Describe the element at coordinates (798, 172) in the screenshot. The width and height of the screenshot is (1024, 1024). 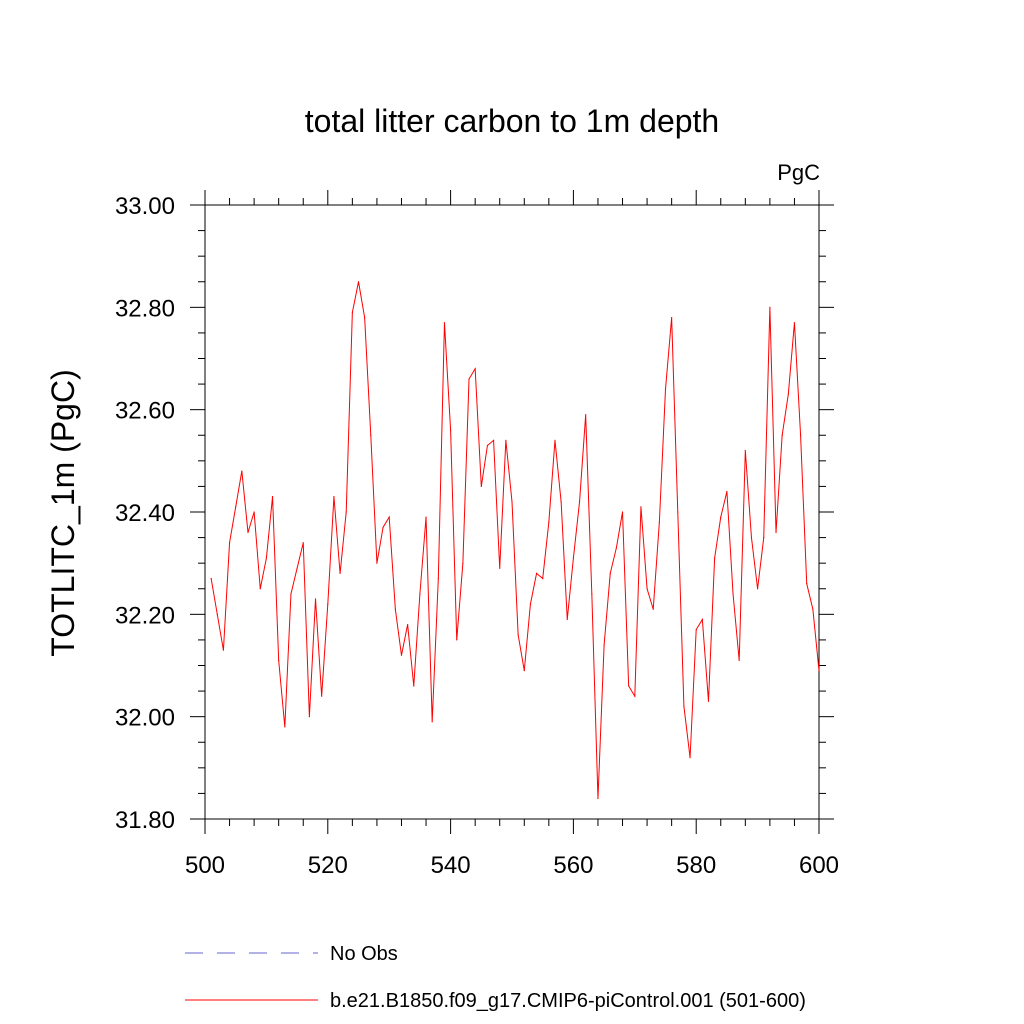
I see `units-label: PgC` at that location.